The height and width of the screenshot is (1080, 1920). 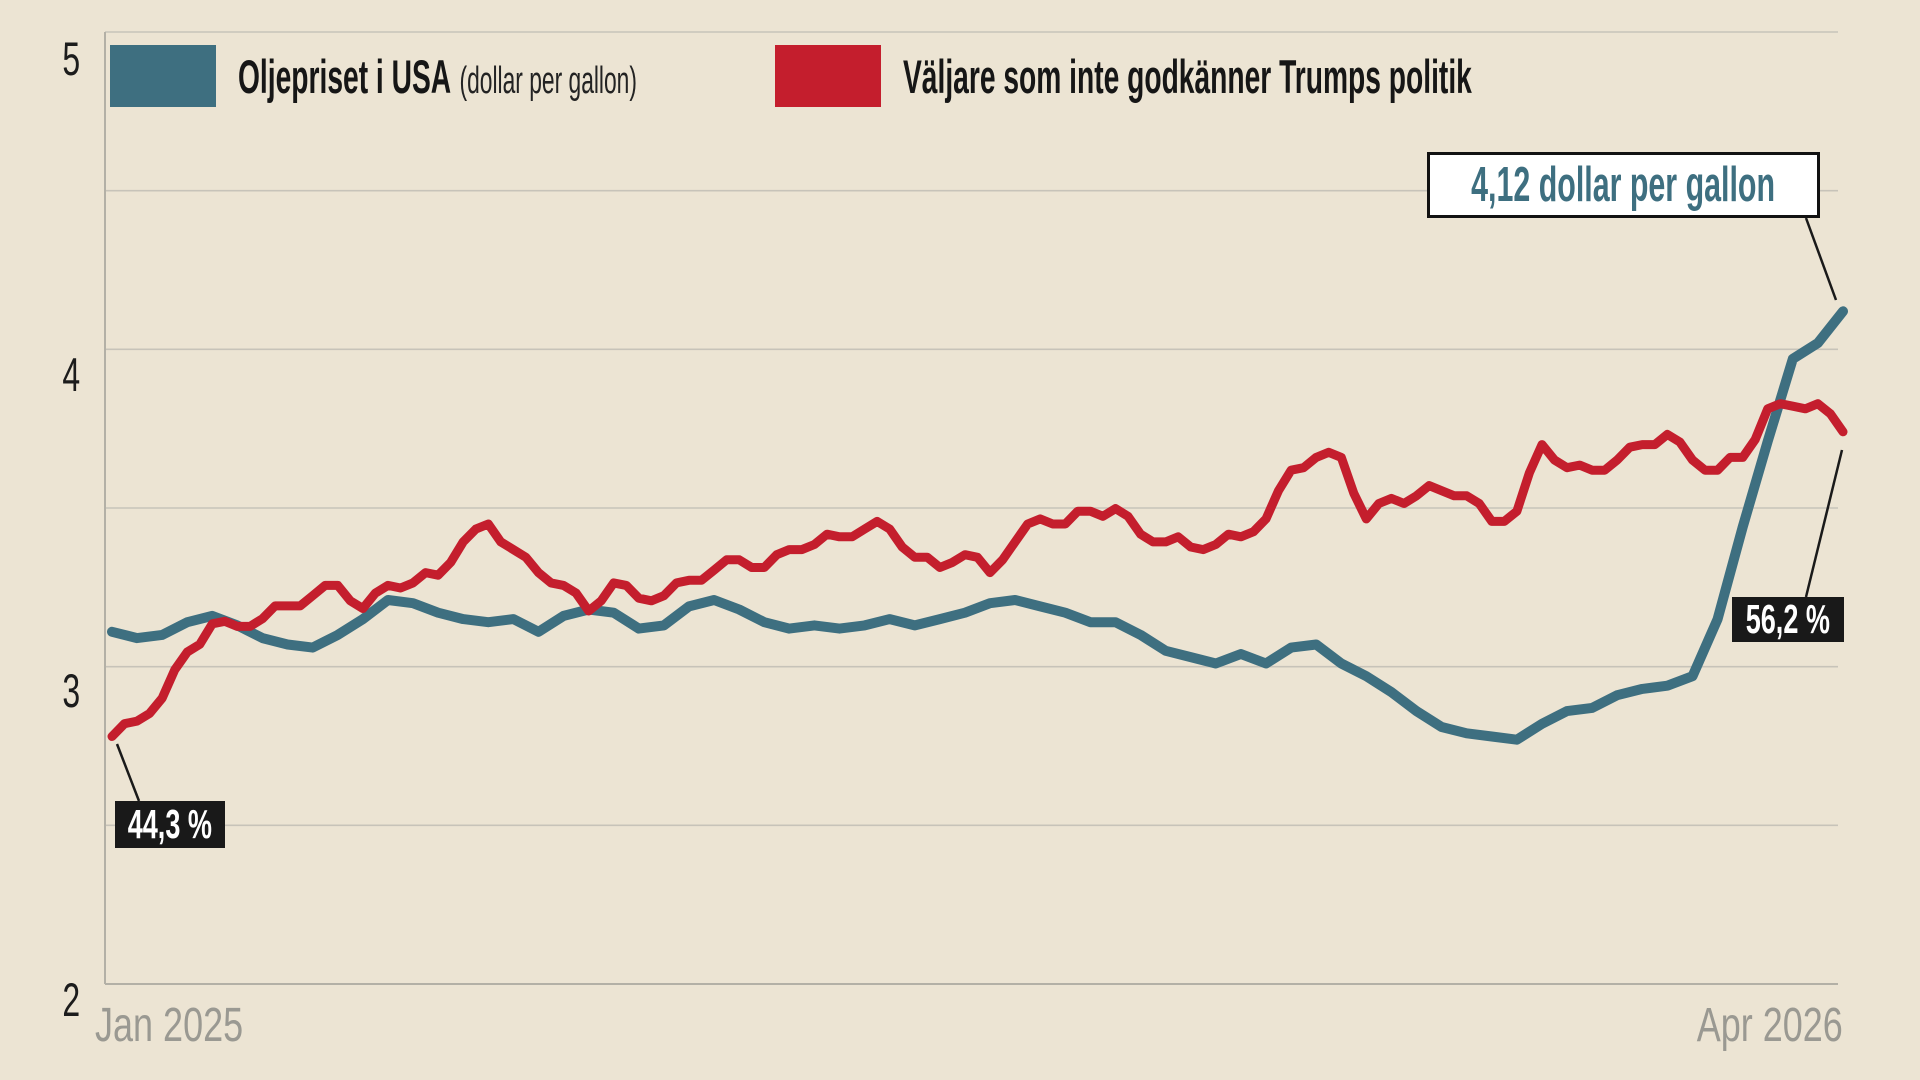 I want to click on voters-end-badge: 56,2 %, so click(x=1788, y=619).